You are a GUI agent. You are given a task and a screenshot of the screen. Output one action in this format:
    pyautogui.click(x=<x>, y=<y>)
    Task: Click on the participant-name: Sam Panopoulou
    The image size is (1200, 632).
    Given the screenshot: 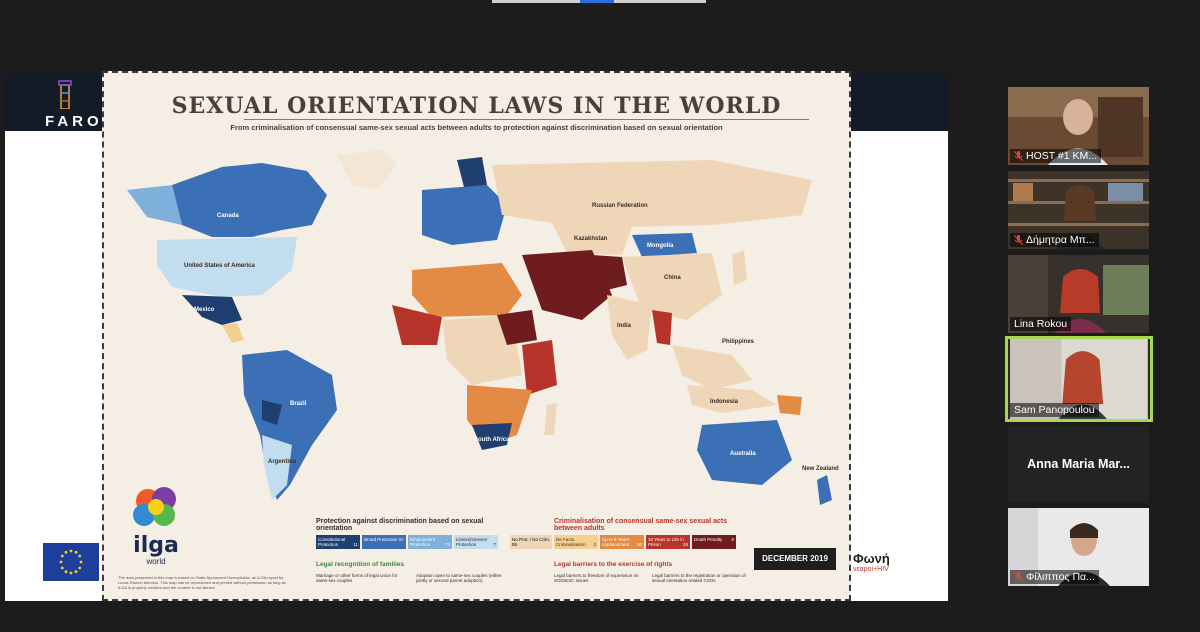 What is the action you would take?
    pyautogui.click(x=1054, y=410)
    